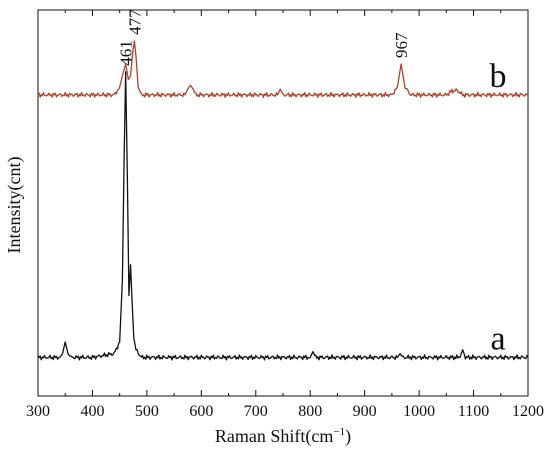 This screenshot has height=455, width=550. What do you see at coordinates (285, 411) in the screenshot?
I see `x-axis-tick-labels: 300 400 500 600 700 800 900 1000 1100 1200` at bounding box center [285, 411].